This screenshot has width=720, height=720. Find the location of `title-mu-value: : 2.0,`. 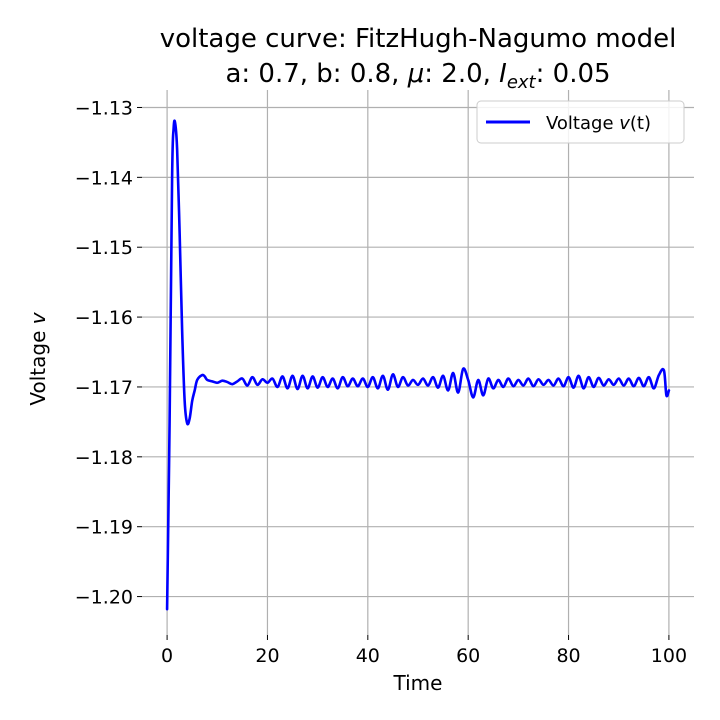

title-mu-value: : 2.0, is located at coordinates (461, 74).